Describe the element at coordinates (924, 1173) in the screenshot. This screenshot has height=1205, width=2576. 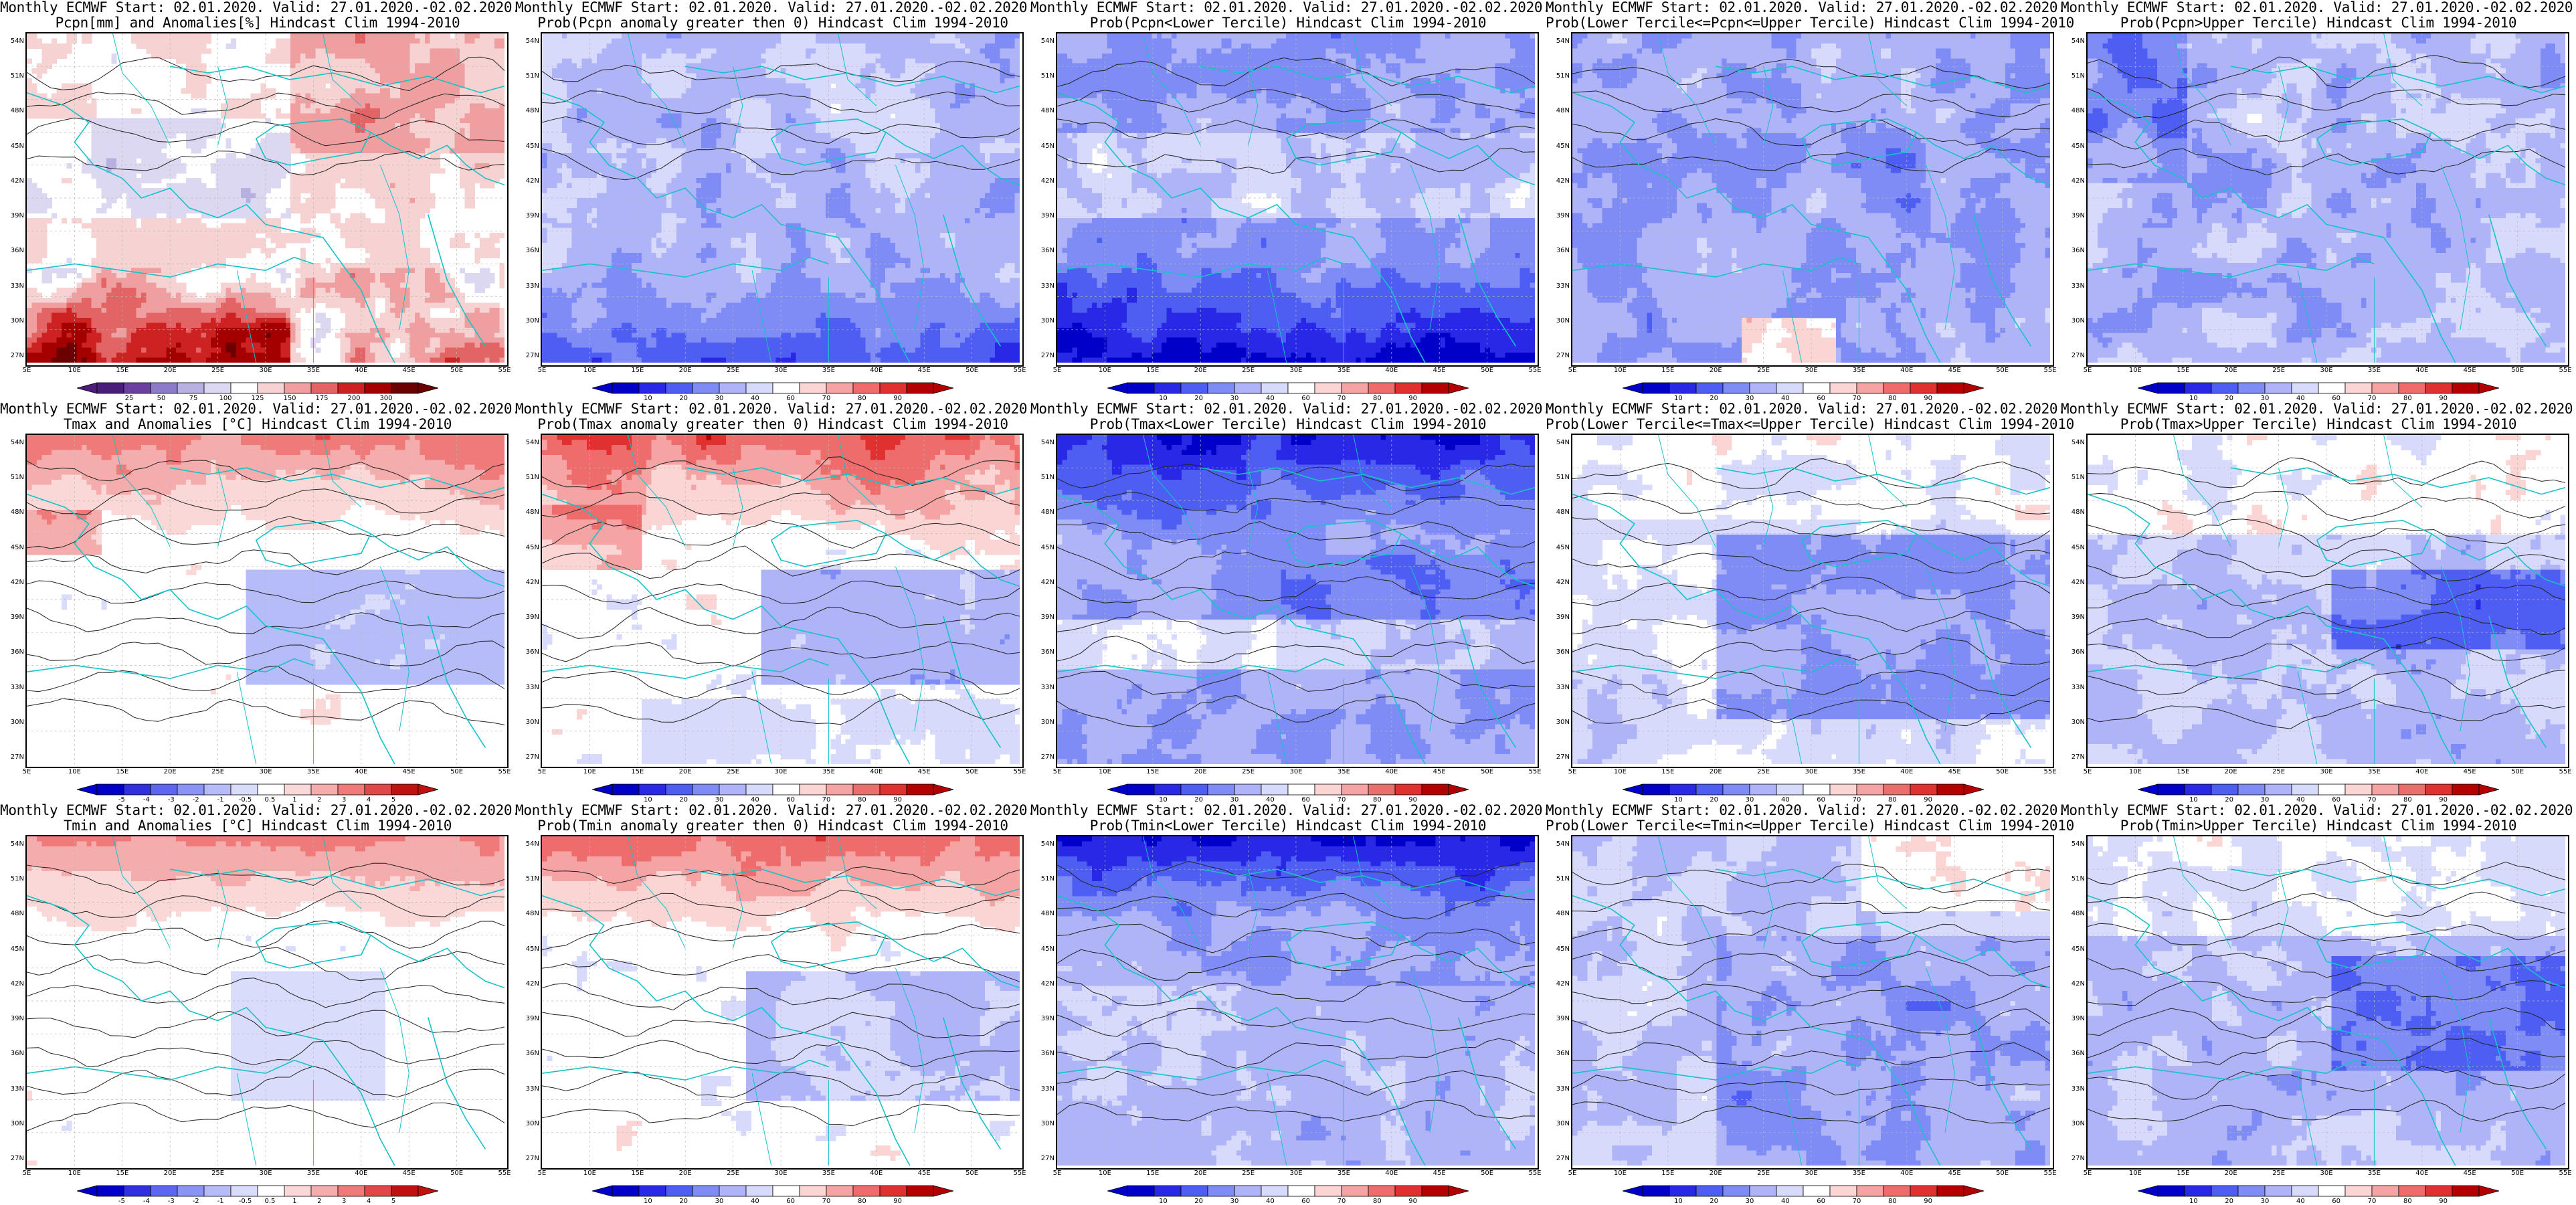
I see `lon-tick-label: 45E` at that location.